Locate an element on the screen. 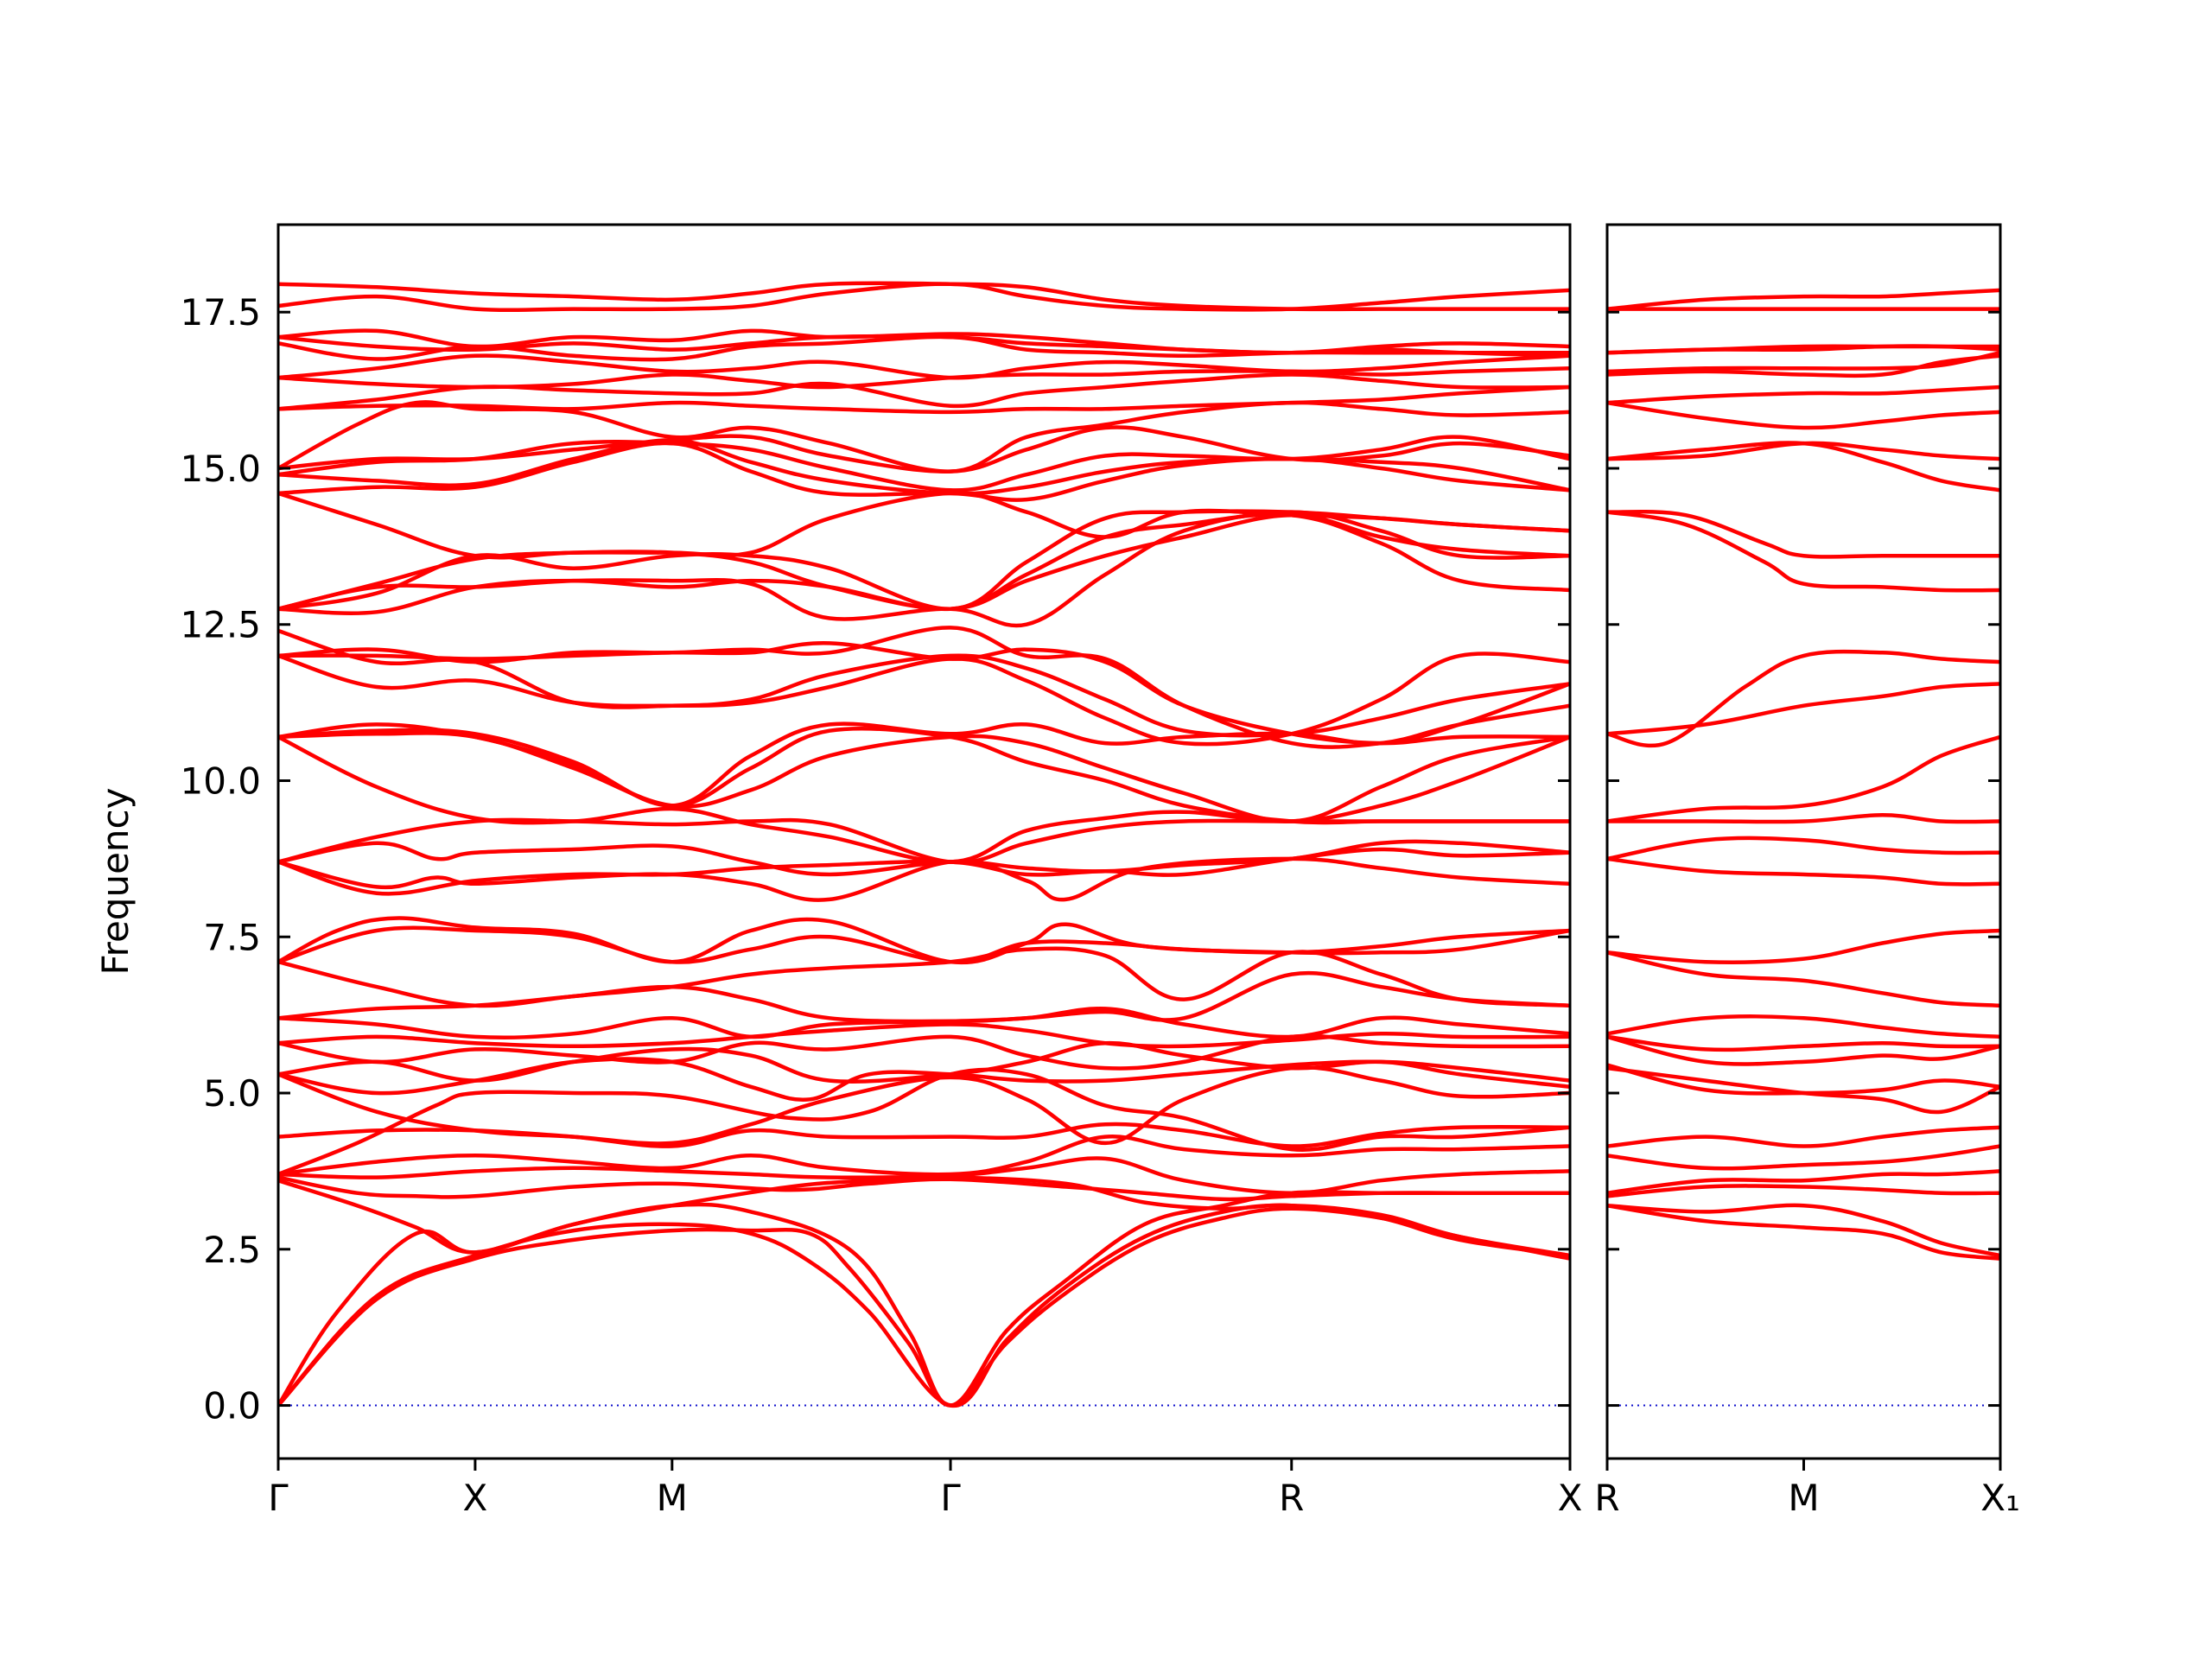 Image resolution: width=2212 pixels, height=1659 pixels. bands-group is located at coordinates (1803, 774).